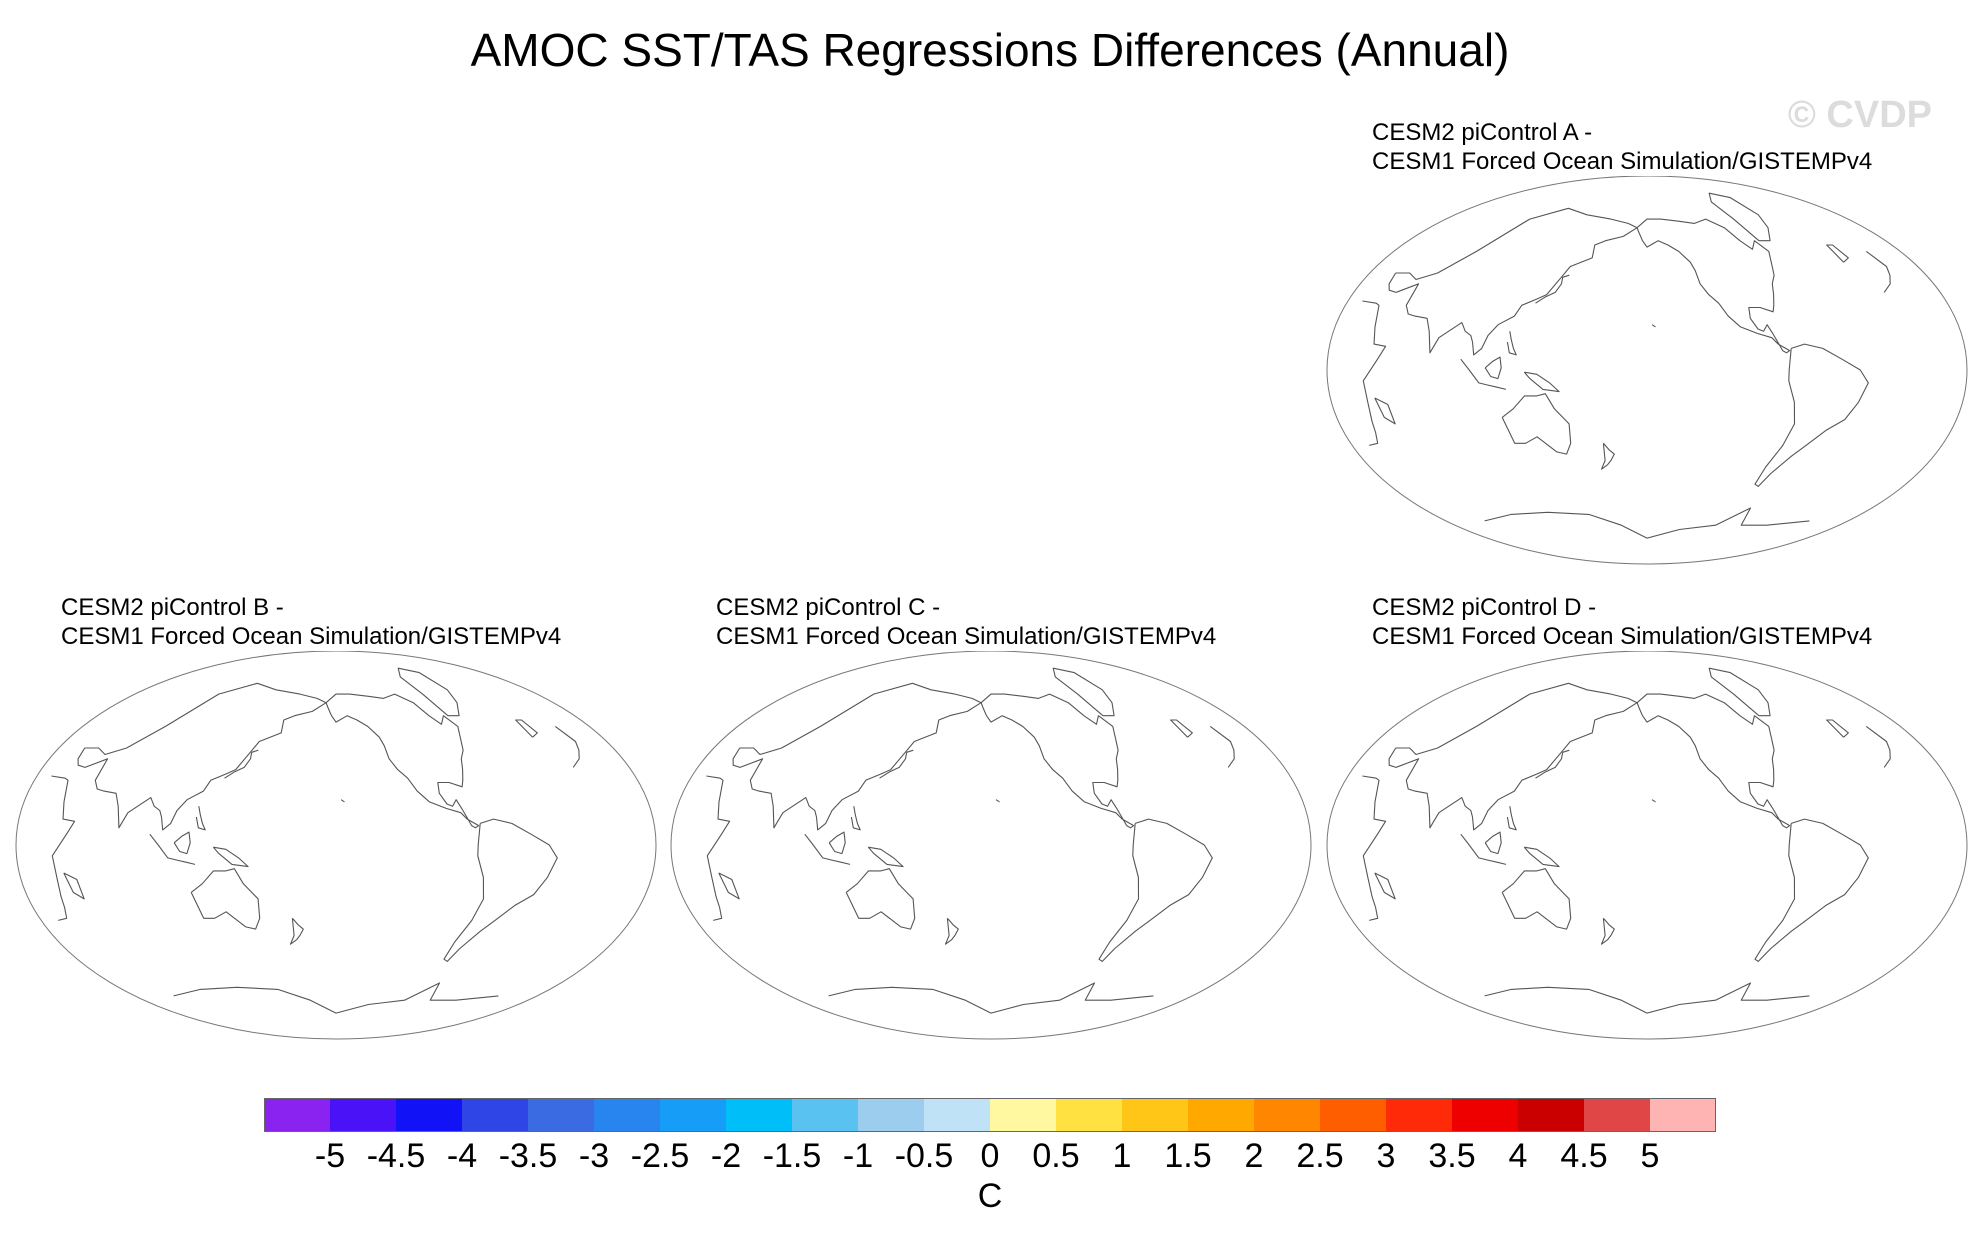 This screenshot has height=1239, width=1980. Describe the element at coordinates (1859, 115) in the screenshot. I see `cvdp-watermark: © CVDP` at that location.